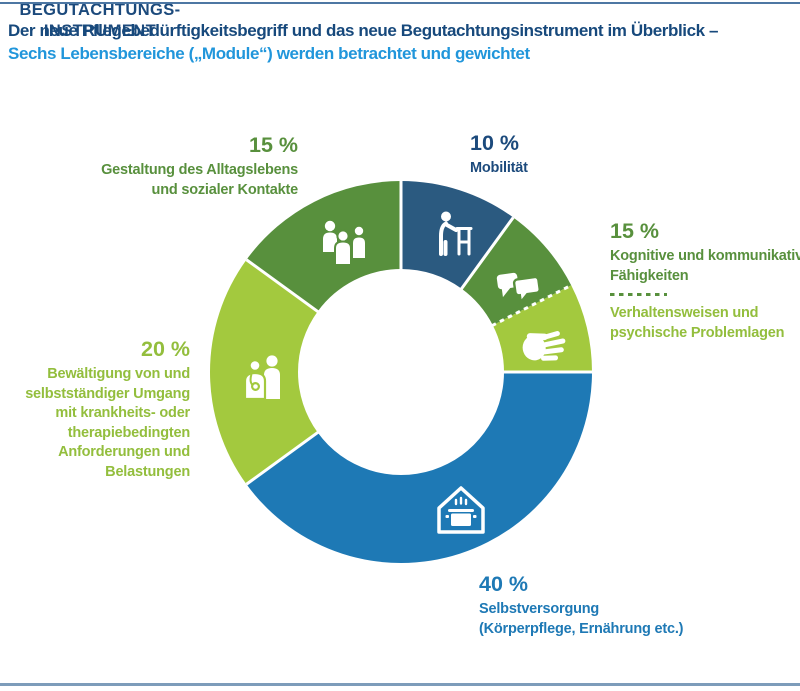 This screenshot has width=800, height=691. What do you see at coordinates (419, 468) in the screenshot?
I see `donut-segment-selbstversorgung` at bounding box center [419, 468].